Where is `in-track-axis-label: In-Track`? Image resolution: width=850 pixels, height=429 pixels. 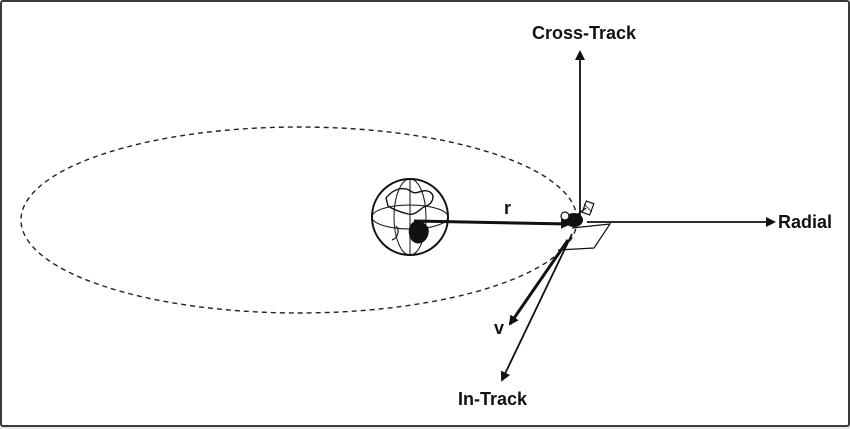 in-track-axis-label: In-Track is located at coordinates (493, 399).